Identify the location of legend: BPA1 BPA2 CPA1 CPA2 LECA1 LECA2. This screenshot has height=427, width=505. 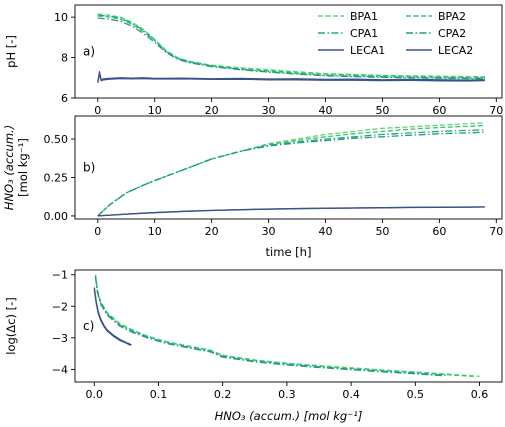
(395, 33).